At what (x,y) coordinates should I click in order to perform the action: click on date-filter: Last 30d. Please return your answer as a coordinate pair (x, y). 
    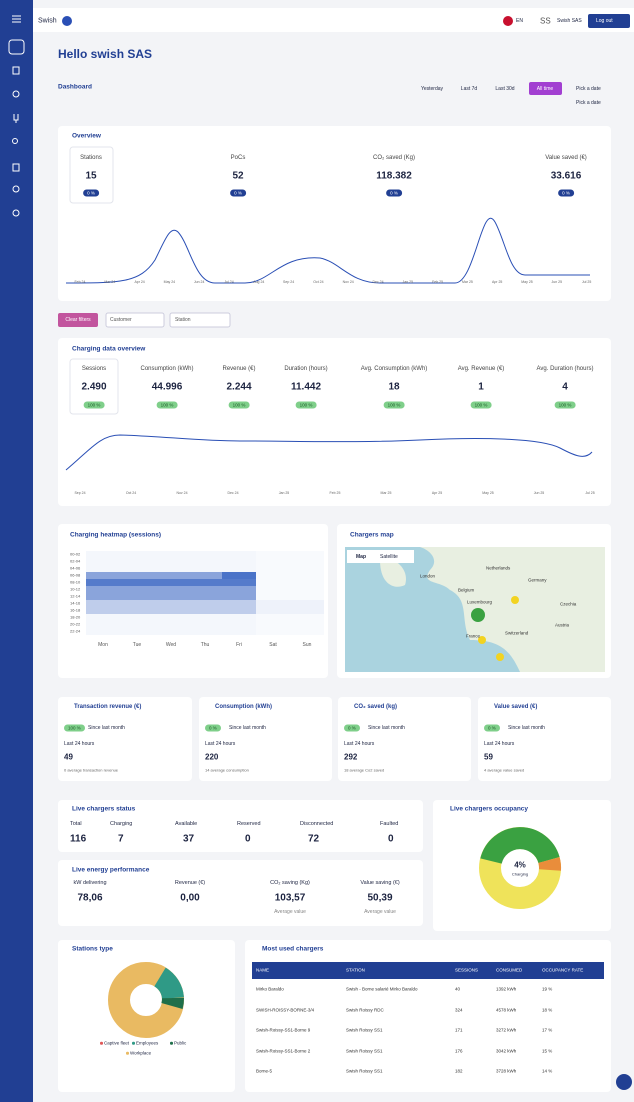
    Looking at the image, I should click on (505, 89).